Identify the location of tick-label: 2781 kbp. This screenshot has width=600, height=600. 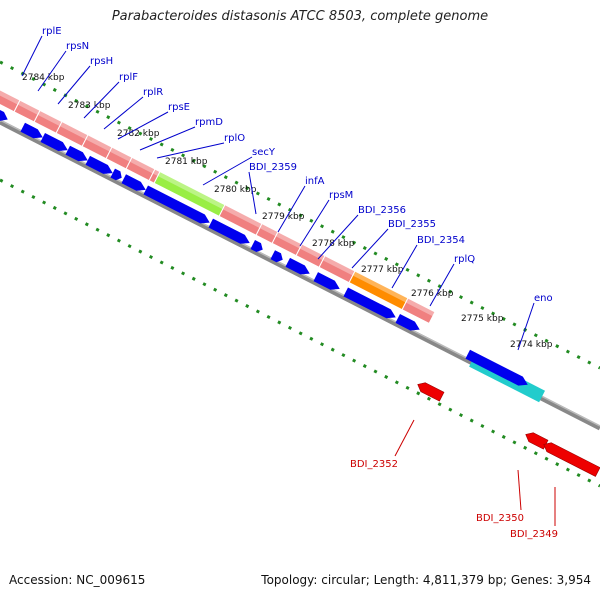
(186, 162).